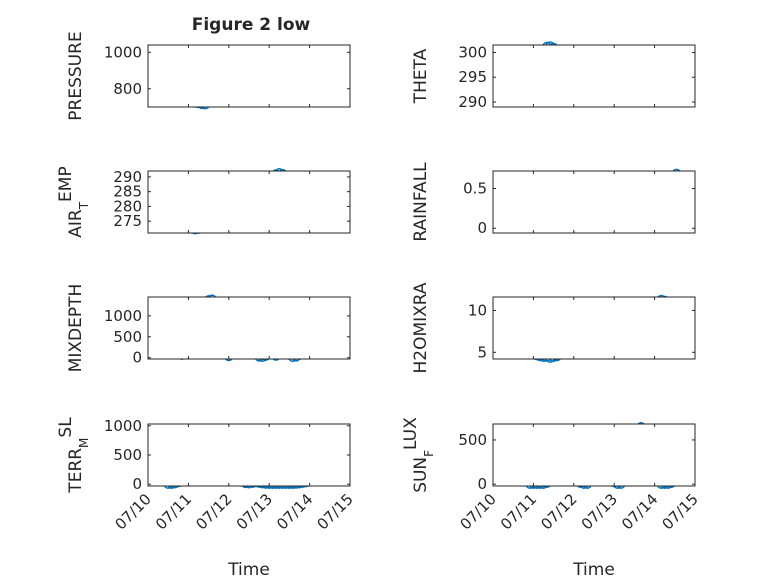 The height and width of the screenshot is (583, 778). Describe the element at coordinates (421, 327) in the screenshot. I see `y-axis-label: H2OMIXRA` at that location.